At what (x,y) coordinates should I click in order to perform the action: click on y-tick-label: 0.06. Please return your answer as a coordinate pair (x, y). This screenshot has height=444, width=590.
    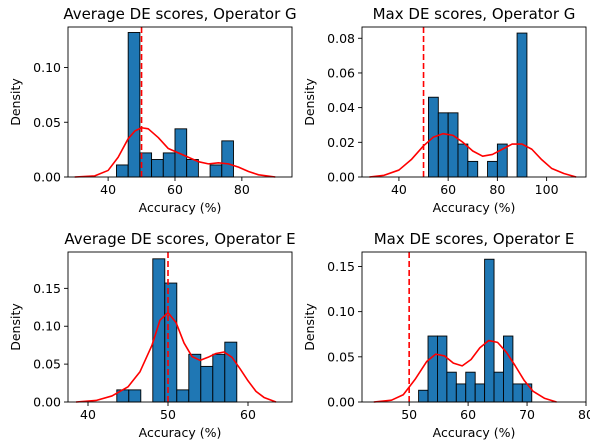
    Looking at the image, I should click on (341, 72).